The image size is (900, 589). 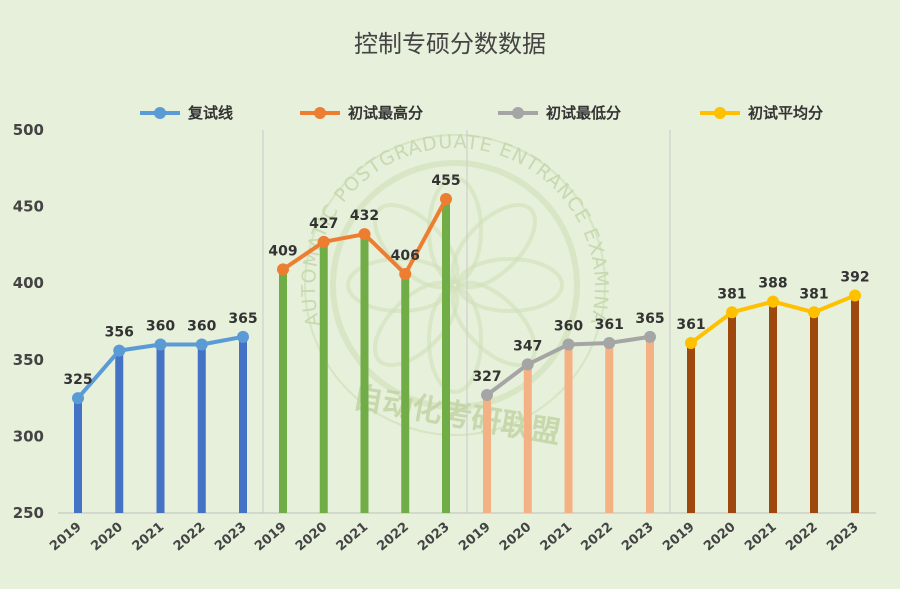 What do you see at coordinates (28, 283) in the screenshot?
I see `y-tick-label: 400` at bounding box center [28, 283].